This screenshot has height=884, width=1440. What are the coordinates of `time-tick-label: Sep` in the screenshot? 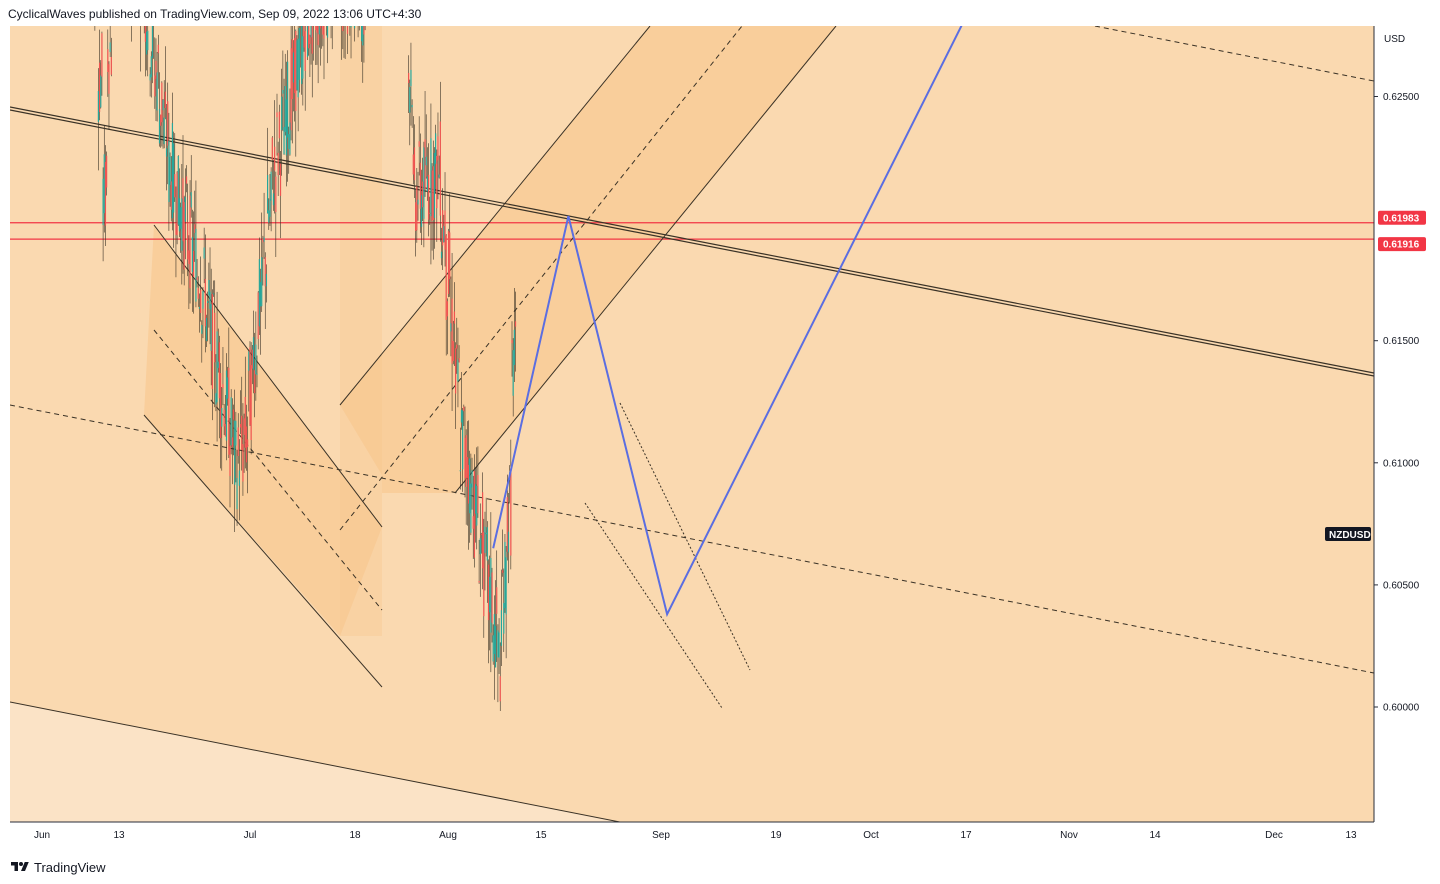 It's located at (661, 835).